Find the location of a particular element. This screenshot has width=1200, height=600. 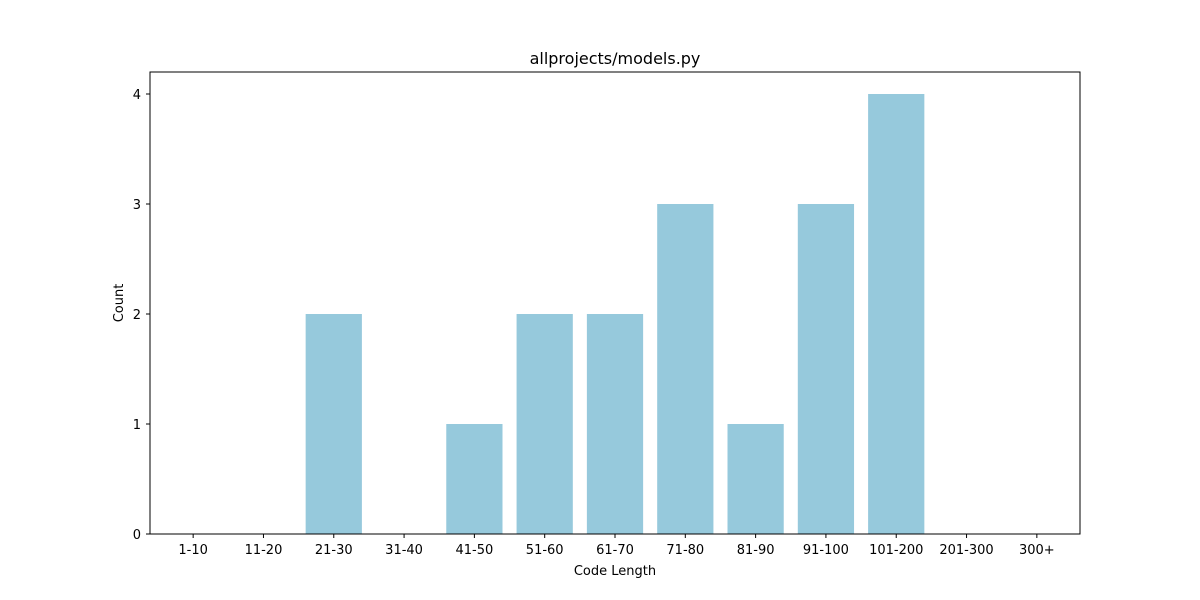

x-tick-label: 11-20 is located at coordinates (264, 550).